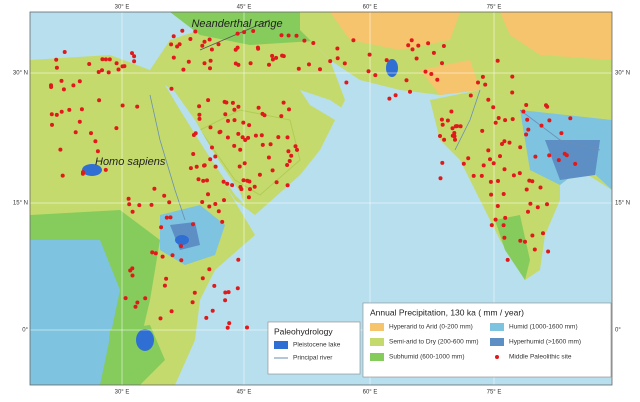  What do you see at coordinates (122, 393) in the screenshot?
I see `lon-label: 30° E` at bounding box center [122, 393].